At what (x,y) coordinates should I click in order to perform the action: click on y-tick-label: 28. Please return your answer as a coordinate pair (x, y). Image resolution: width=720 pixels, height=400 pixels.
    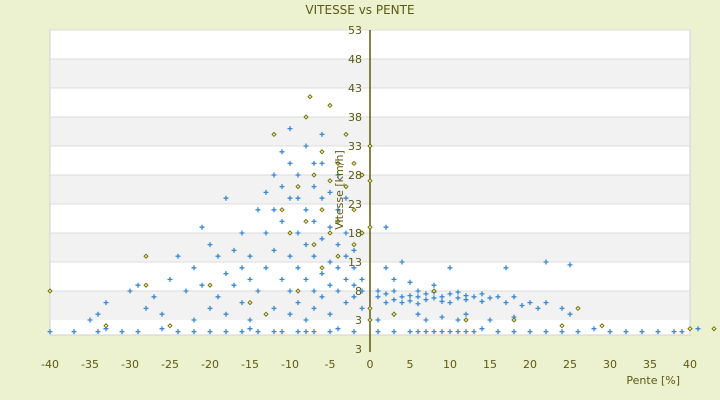
    Looking at the image, I should click on (355, 175).